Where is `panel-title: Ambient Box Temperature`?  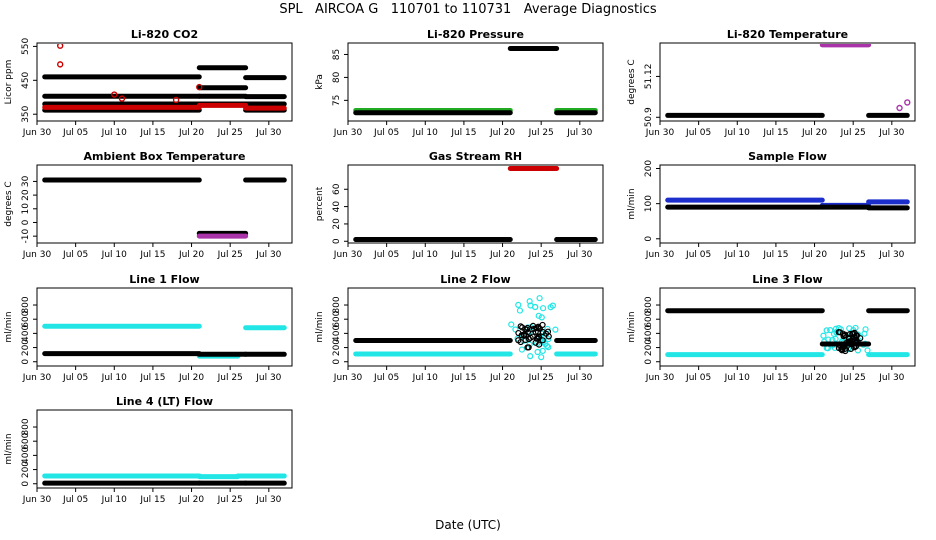 panel-title: Ambient Box Temperature is located at coordinates (165, 156).